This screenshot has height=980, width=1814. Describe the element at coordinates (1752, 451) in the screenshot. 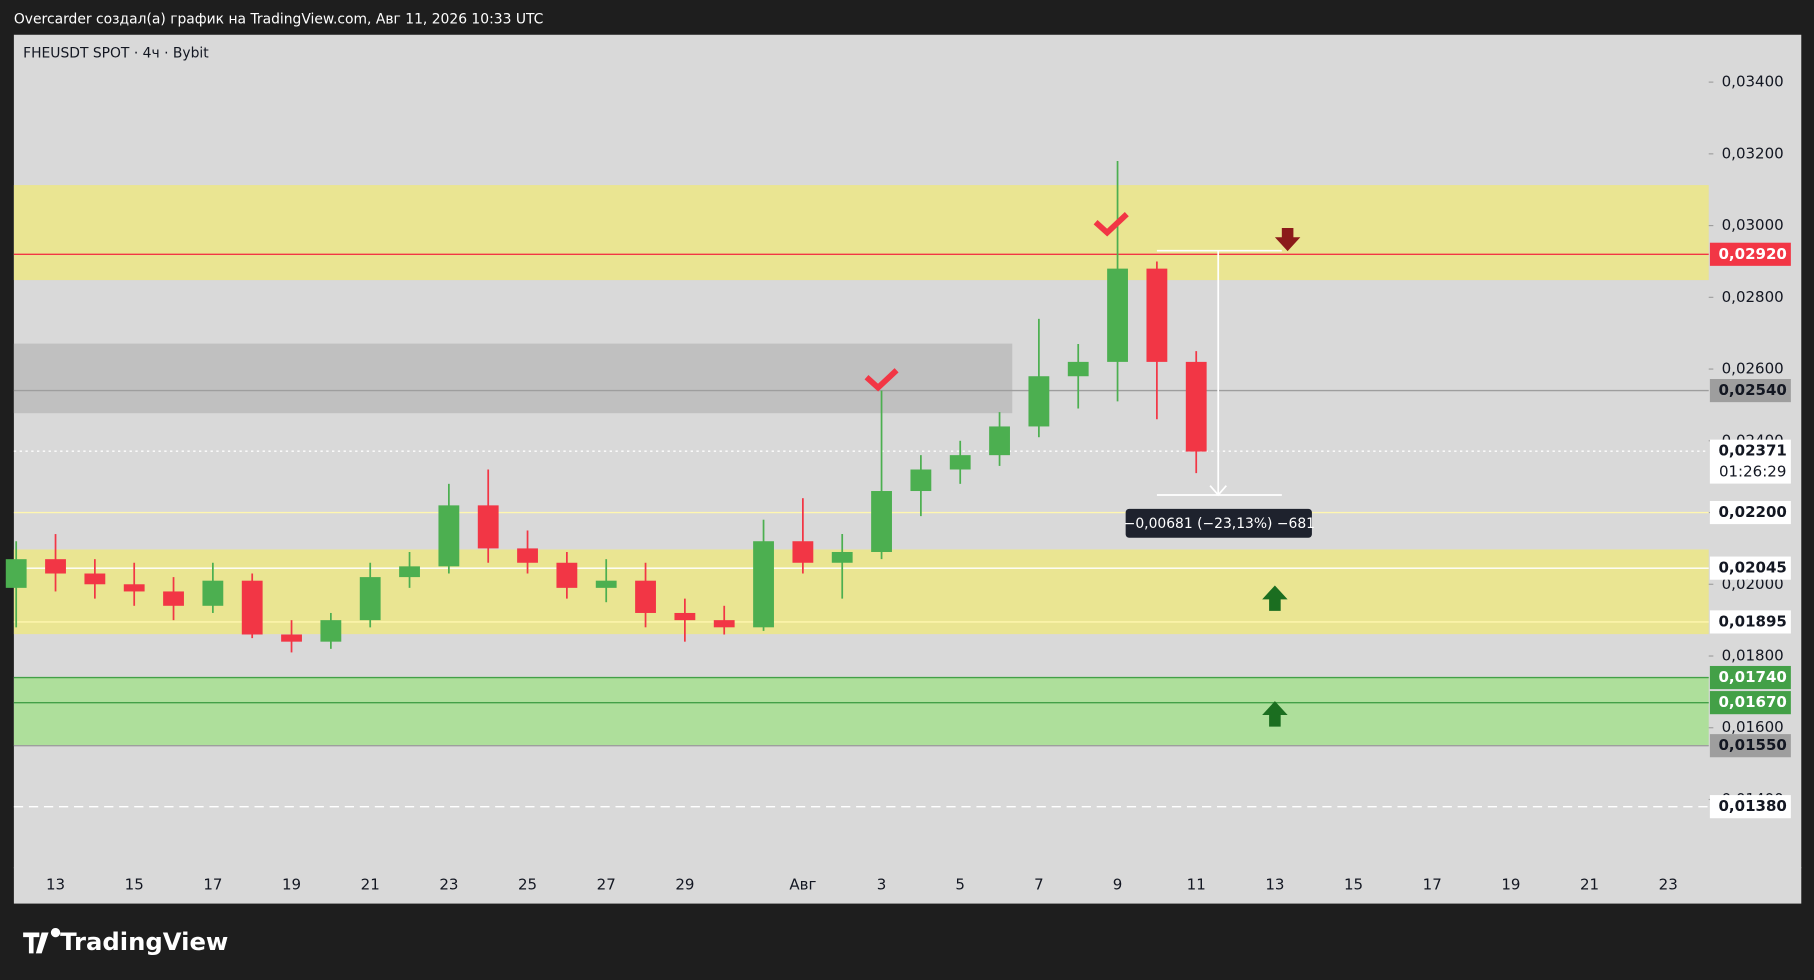

I see `level-label: 0,02371` at that location.